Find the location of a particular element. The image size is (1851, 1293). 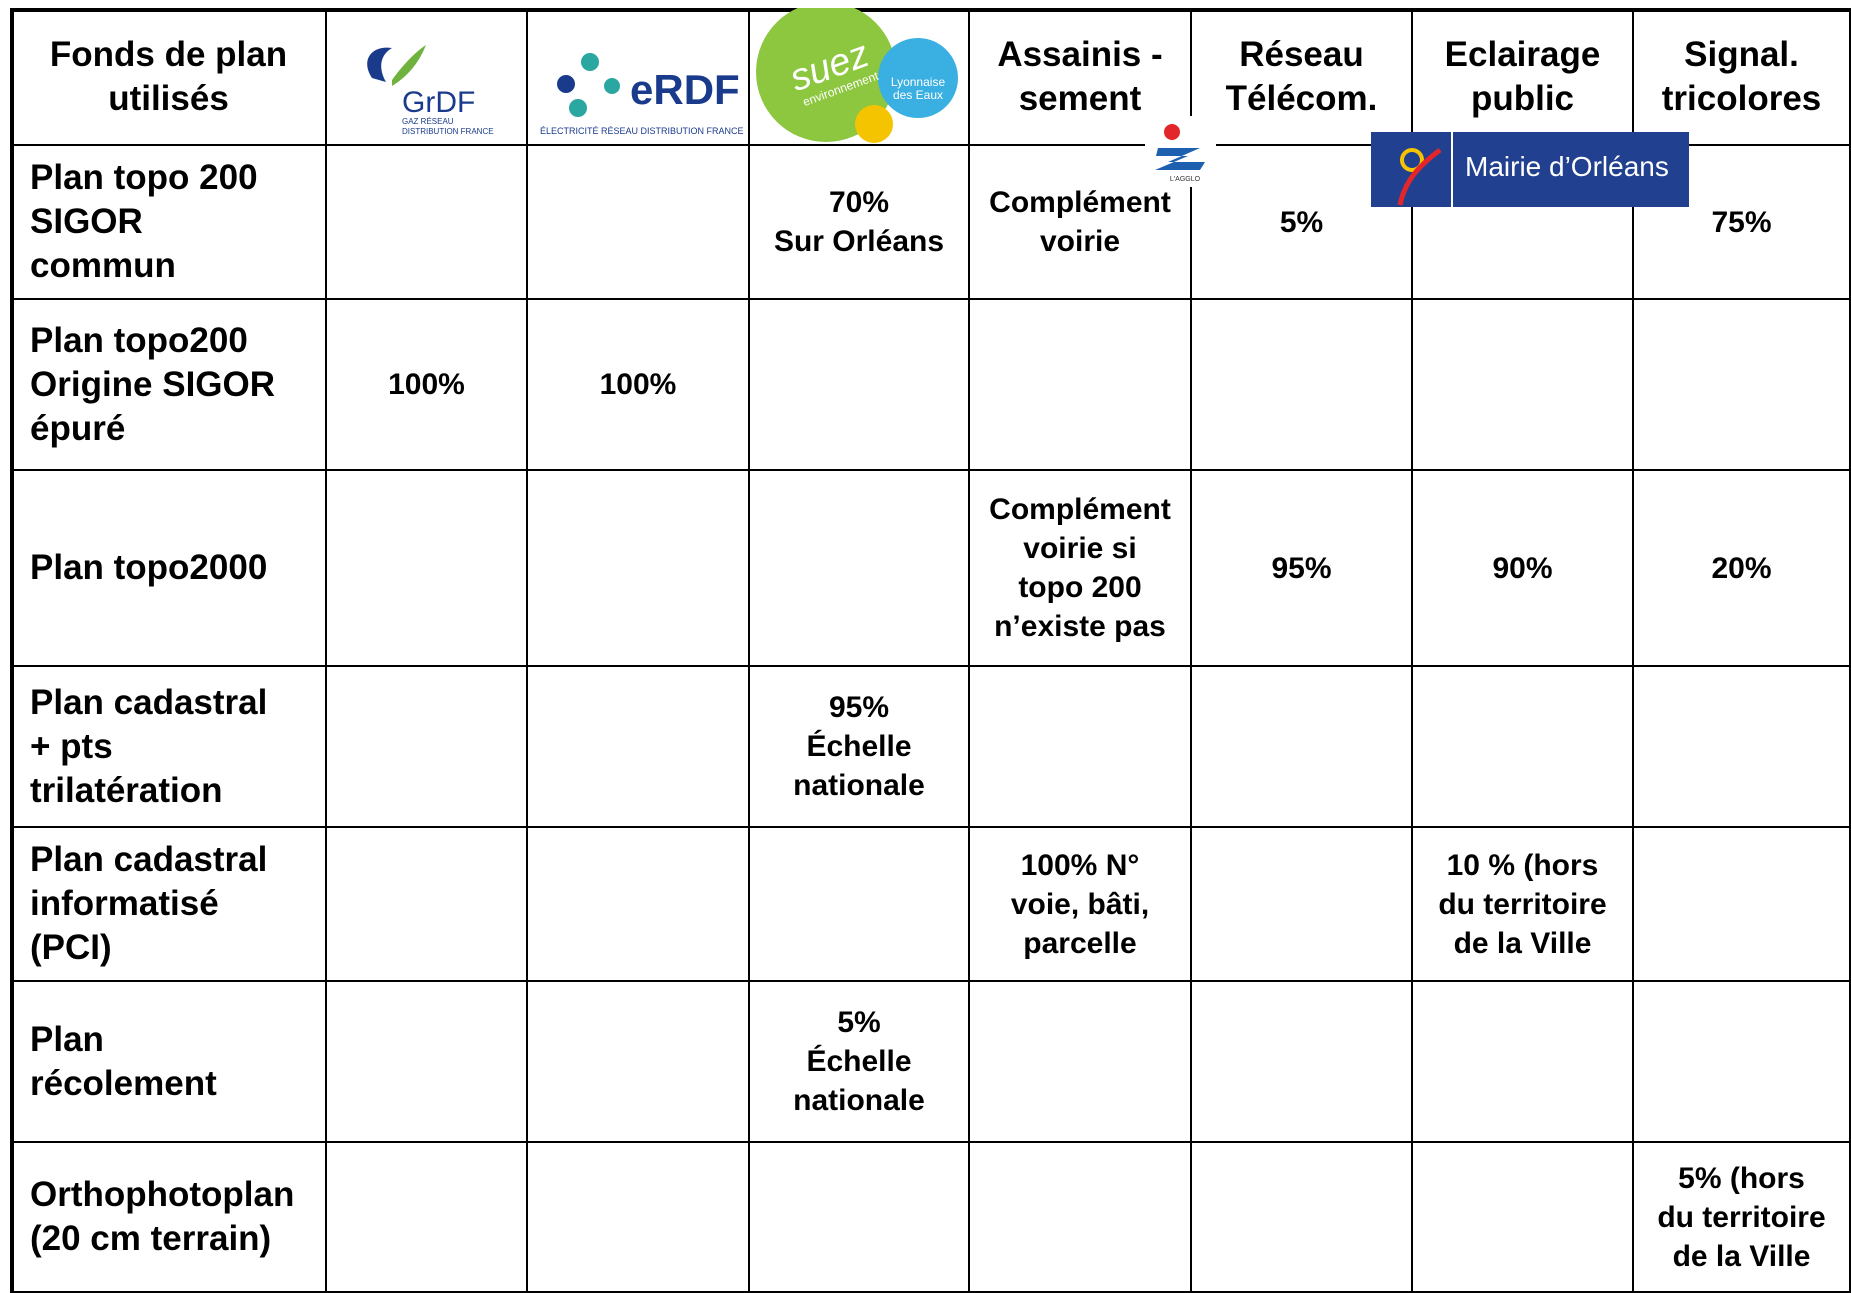

grdf-tagline: GAZ RÉSEAU DISTRIBUTION FRANCE is located at coordinates (448, 126).